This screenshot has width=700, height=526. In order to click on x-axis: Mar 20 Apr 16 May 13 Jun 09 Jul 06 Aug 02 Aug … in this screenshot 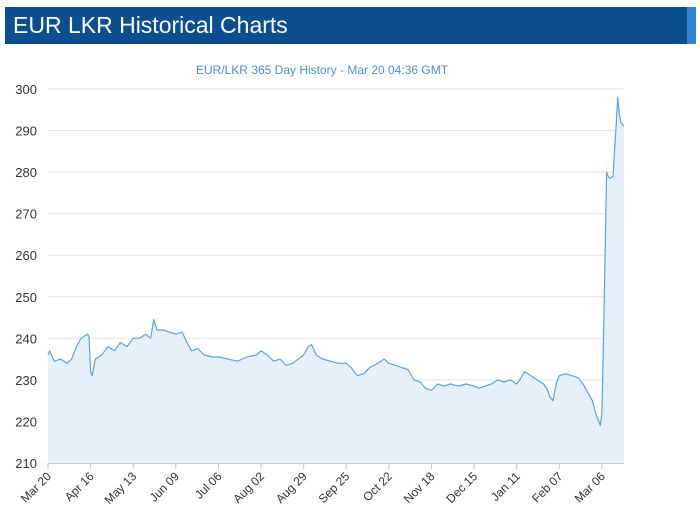, I will do `click(321, 485)`.